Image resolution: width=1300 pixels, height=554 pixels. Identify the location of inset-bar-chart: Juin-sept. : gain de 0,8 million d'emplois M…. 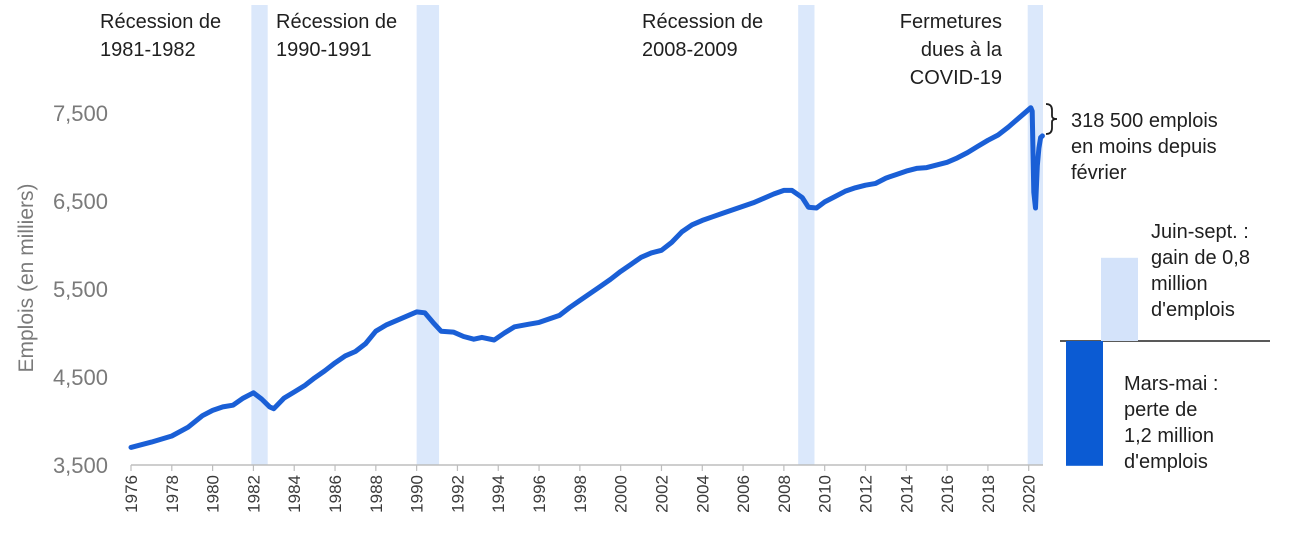
(1165, 347).